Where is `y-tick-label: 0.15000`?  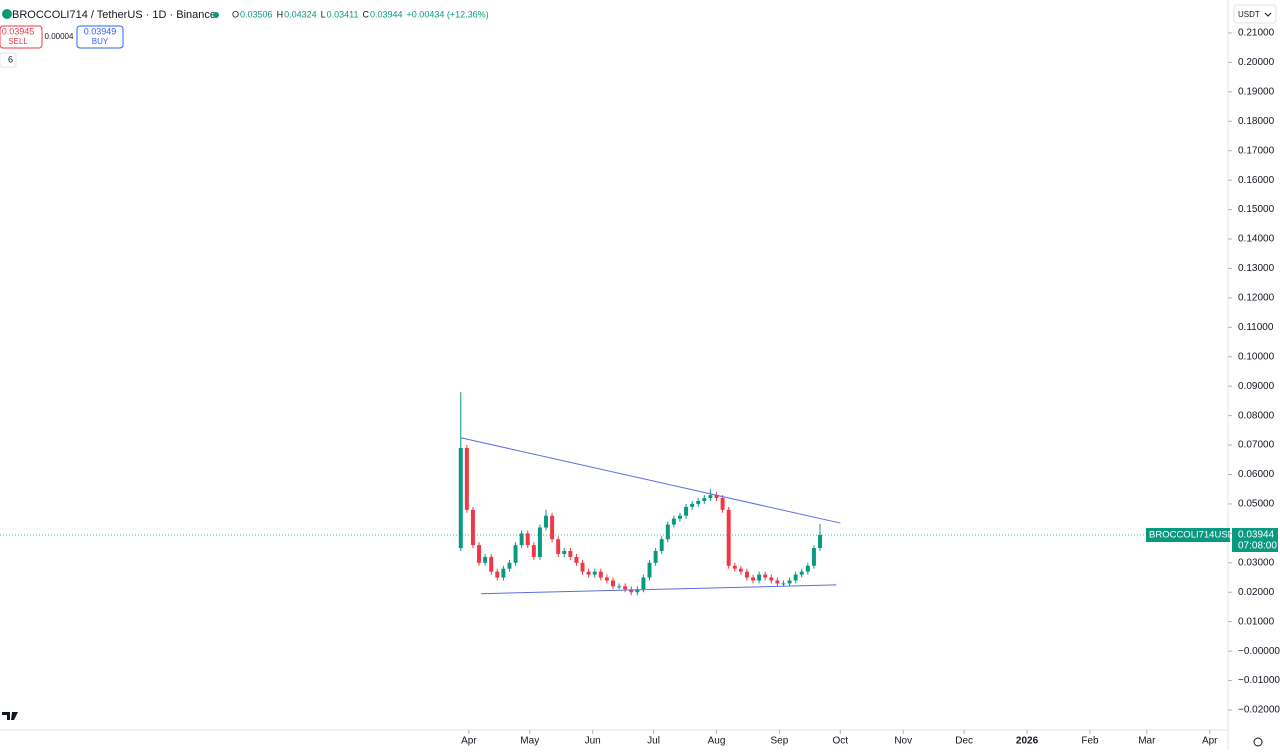
y-tick-label: 0.15000 is located at coordinates (1256, 209).